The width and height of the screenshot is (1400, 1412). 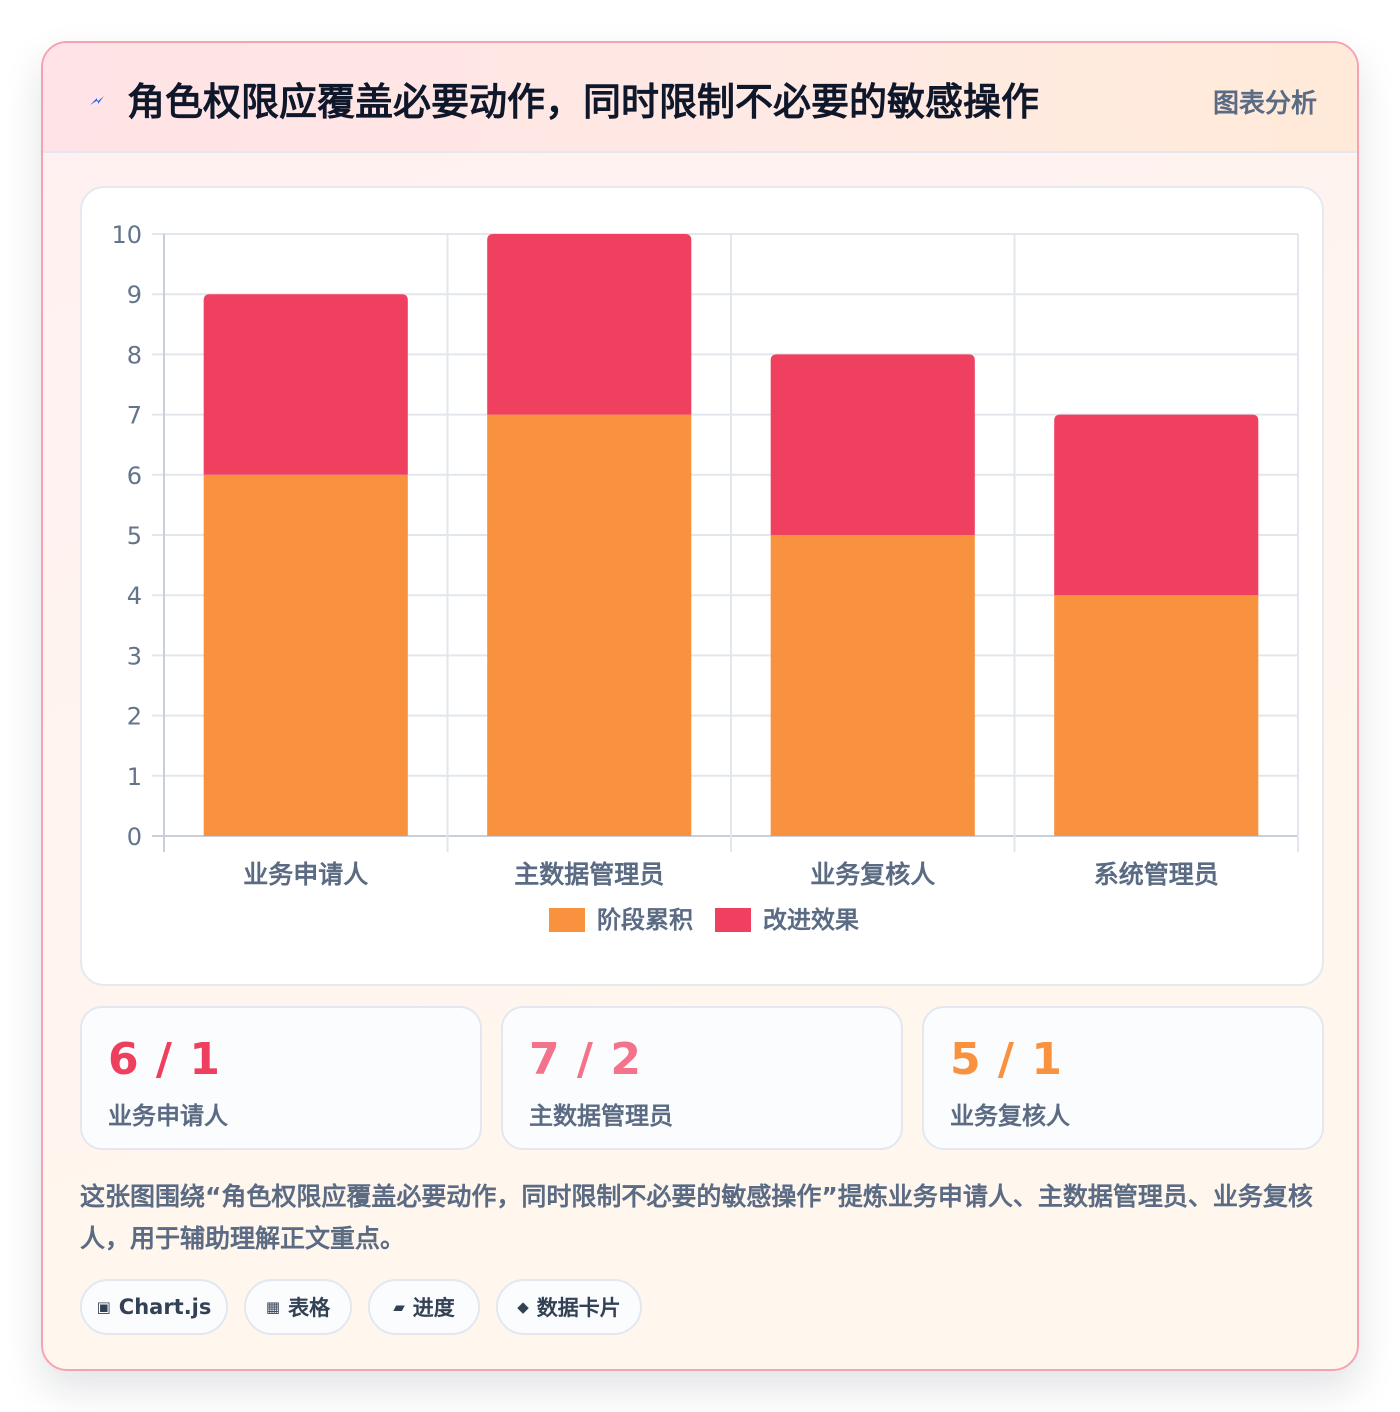 What do you see at coordinates (134, 717) in the screenshot?
I see `y-tick-label: 2` at bounding box center [134, 717].